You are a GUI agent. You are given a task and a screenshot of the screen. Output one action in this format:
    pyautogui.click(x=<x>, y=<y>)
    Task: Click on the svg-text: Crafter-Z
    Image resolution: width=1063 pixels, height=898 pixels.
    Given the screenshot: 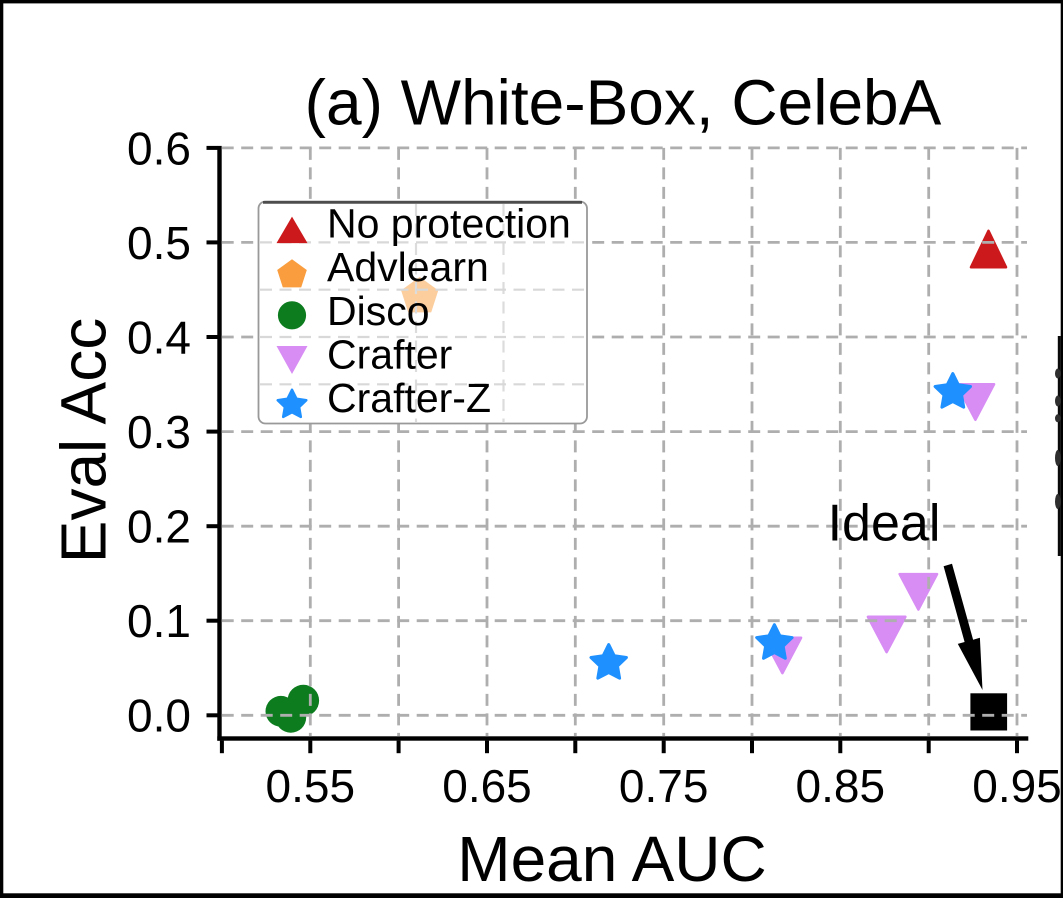 What is the action you would take?
    pyautogui.click(x=409, y=398)
    